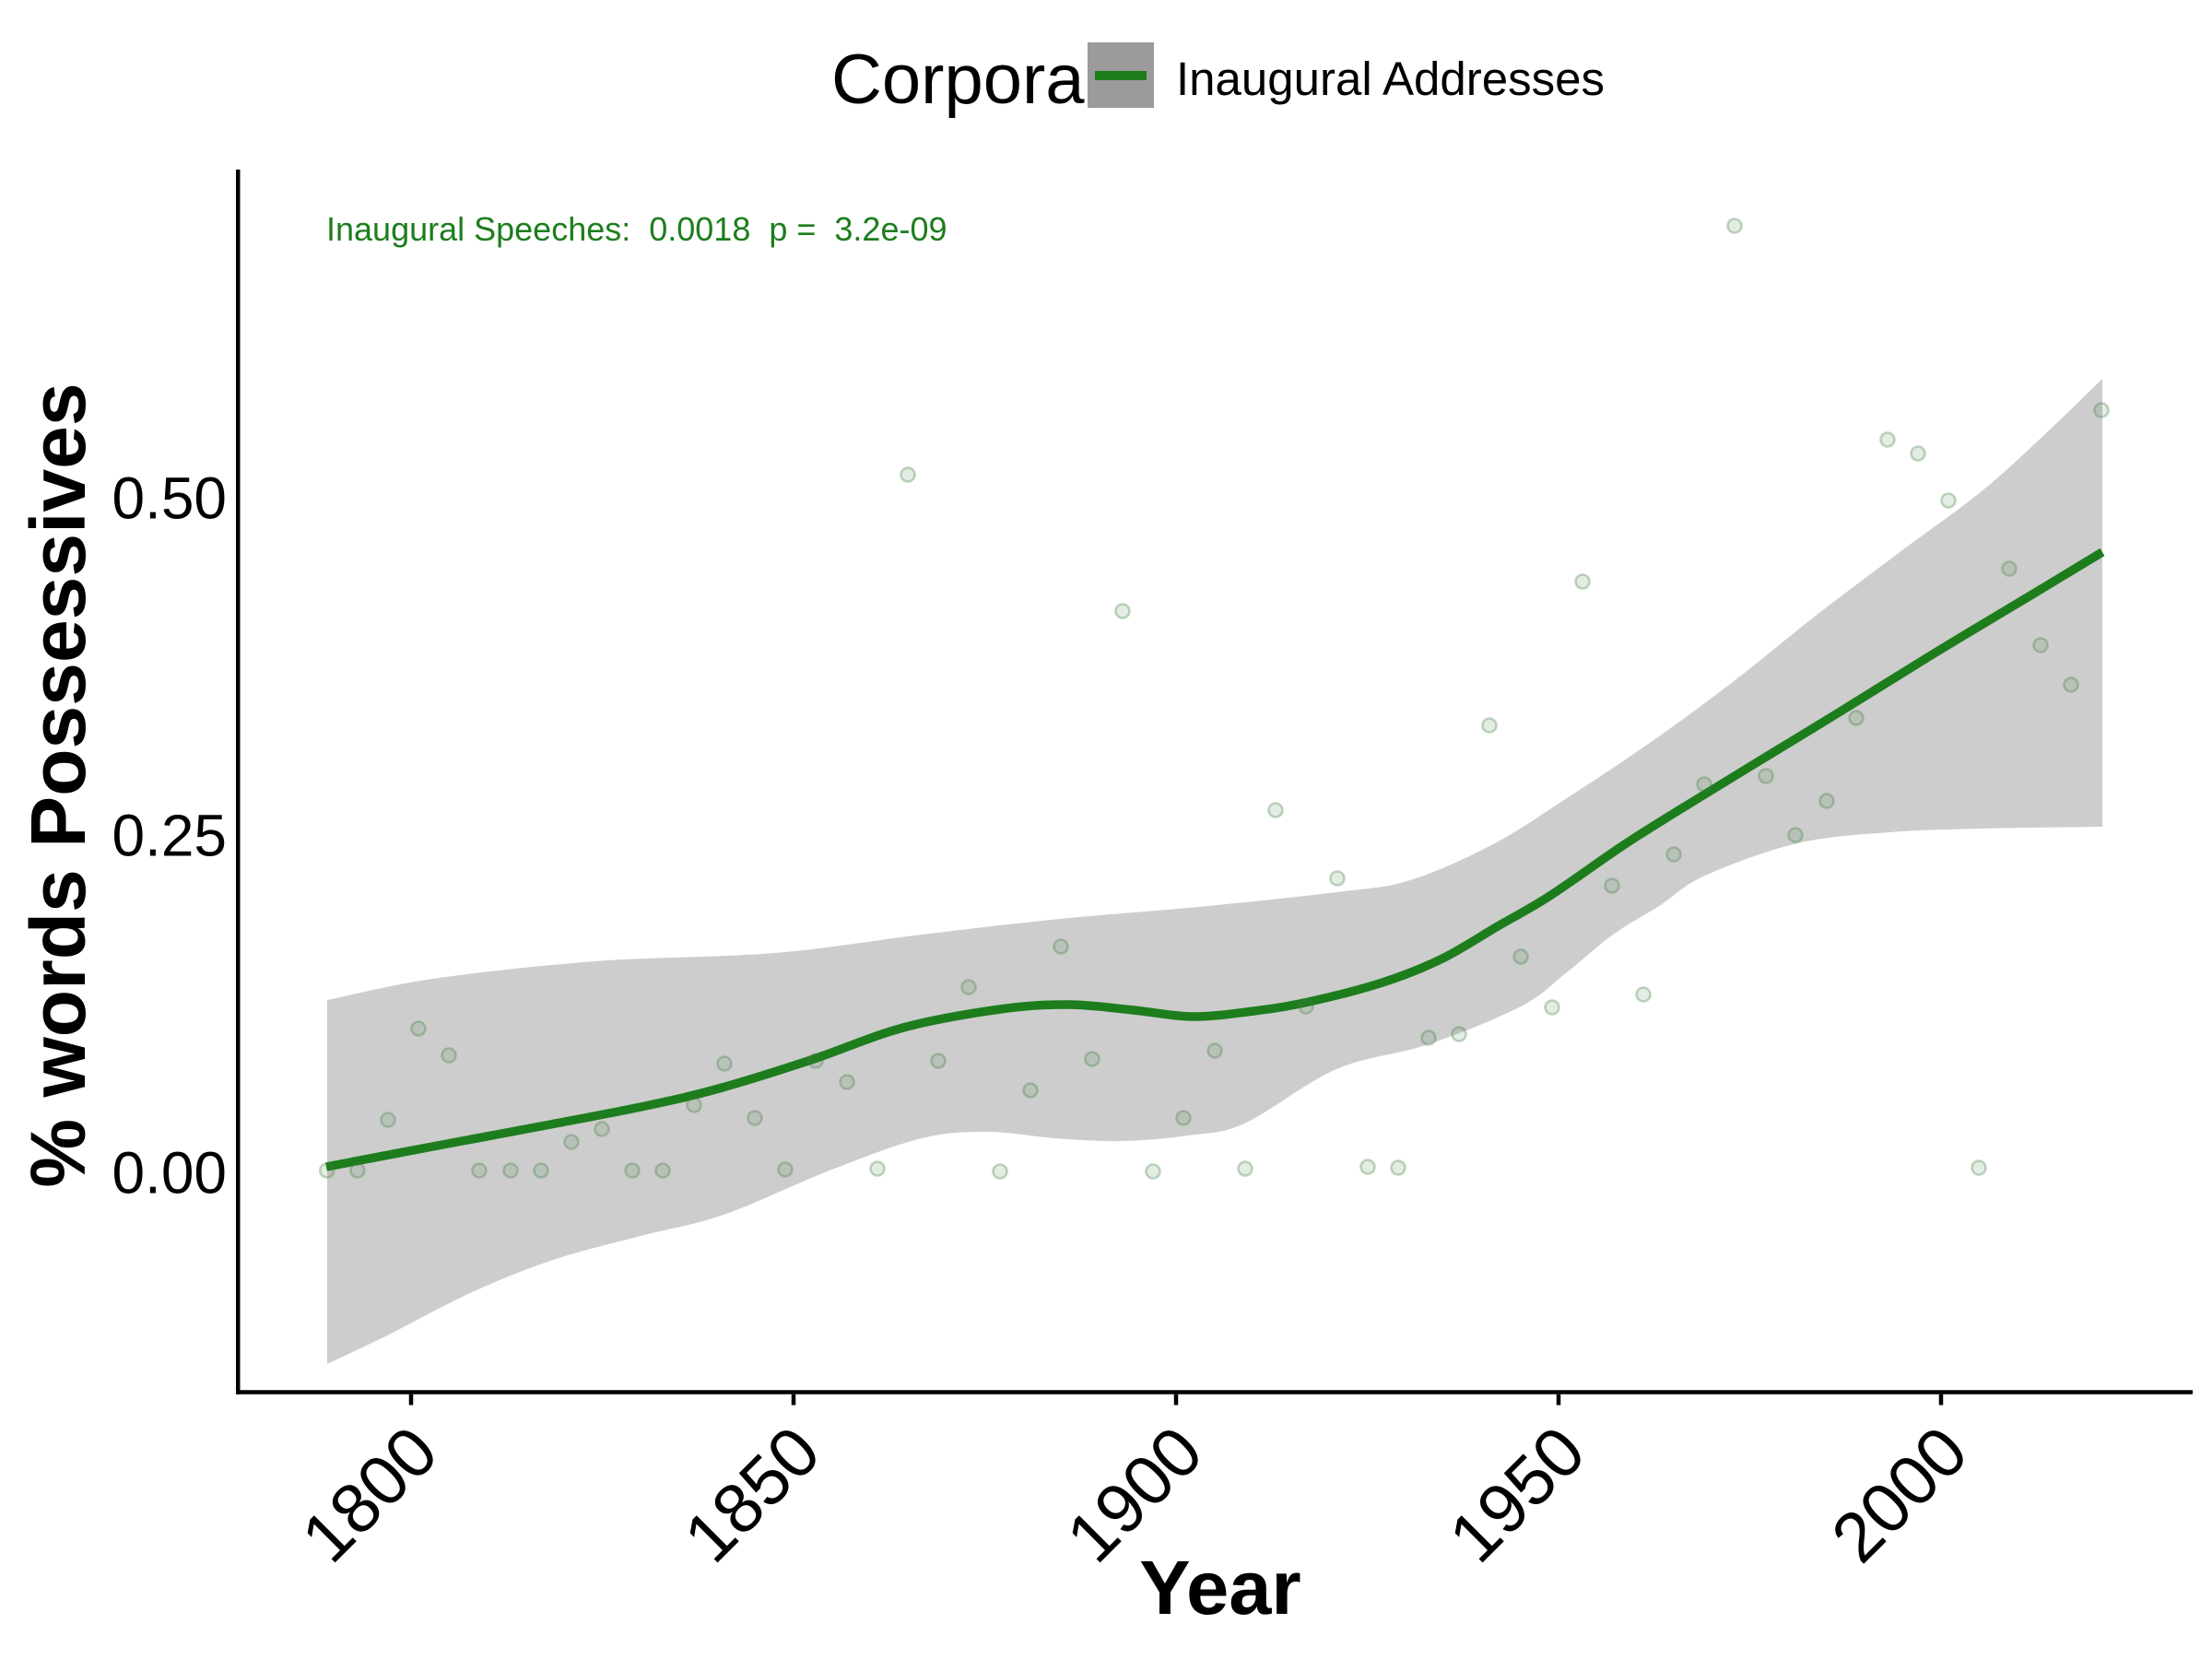 The height and width of the screenshot is (1659, 2212). What do you see at coordinates (169, 498) in the screenshot?
I see `svg-text: 0.50` at bounding box center [169, 498].